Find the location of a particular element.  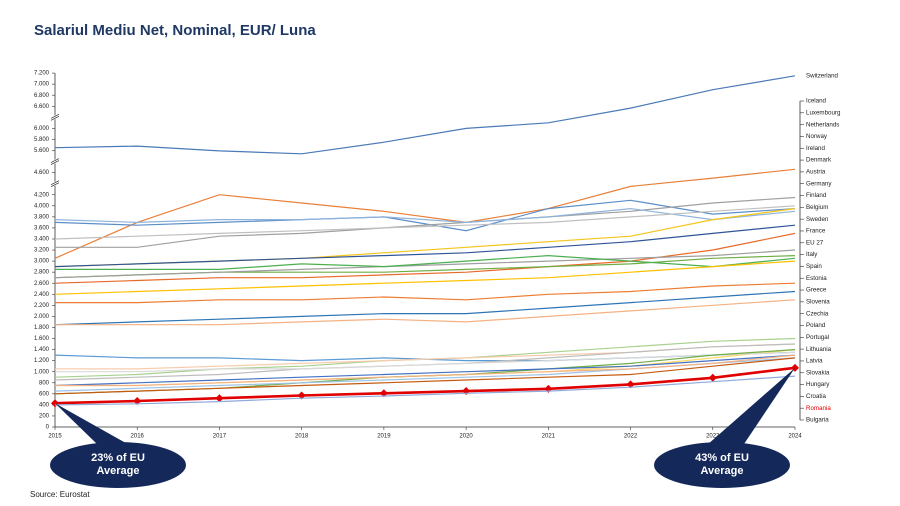

y-tick-label: 3.600 is located at coordinates (42, 228).